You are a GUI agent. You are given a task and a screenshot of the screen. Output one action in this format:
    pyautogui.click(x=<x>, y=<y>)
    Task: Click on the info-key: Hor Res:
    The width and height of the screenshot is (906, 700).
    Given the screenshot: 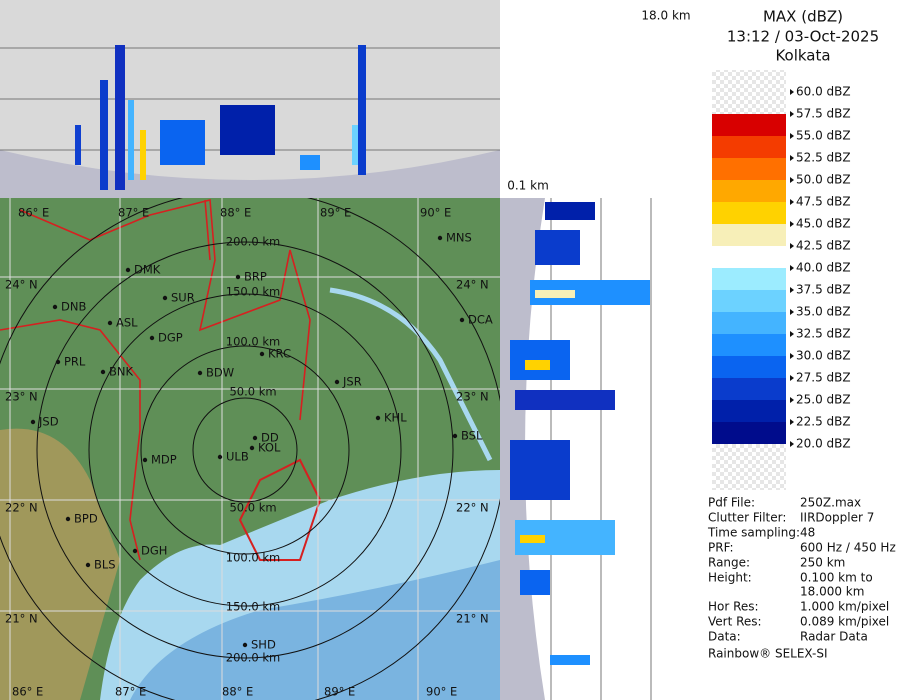 What is the action you would take?
    pyautogui.click(x=733, y=607)
    